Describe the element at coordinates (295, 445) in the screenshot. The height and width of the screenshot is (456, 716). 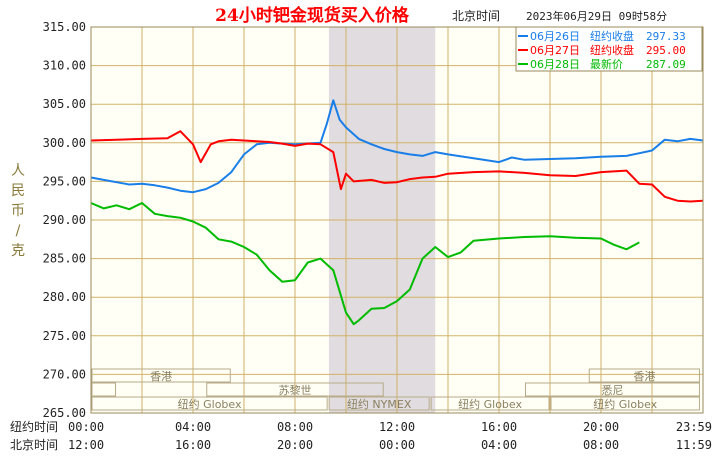
I see `x-tick-bj: 20:00` at that location.